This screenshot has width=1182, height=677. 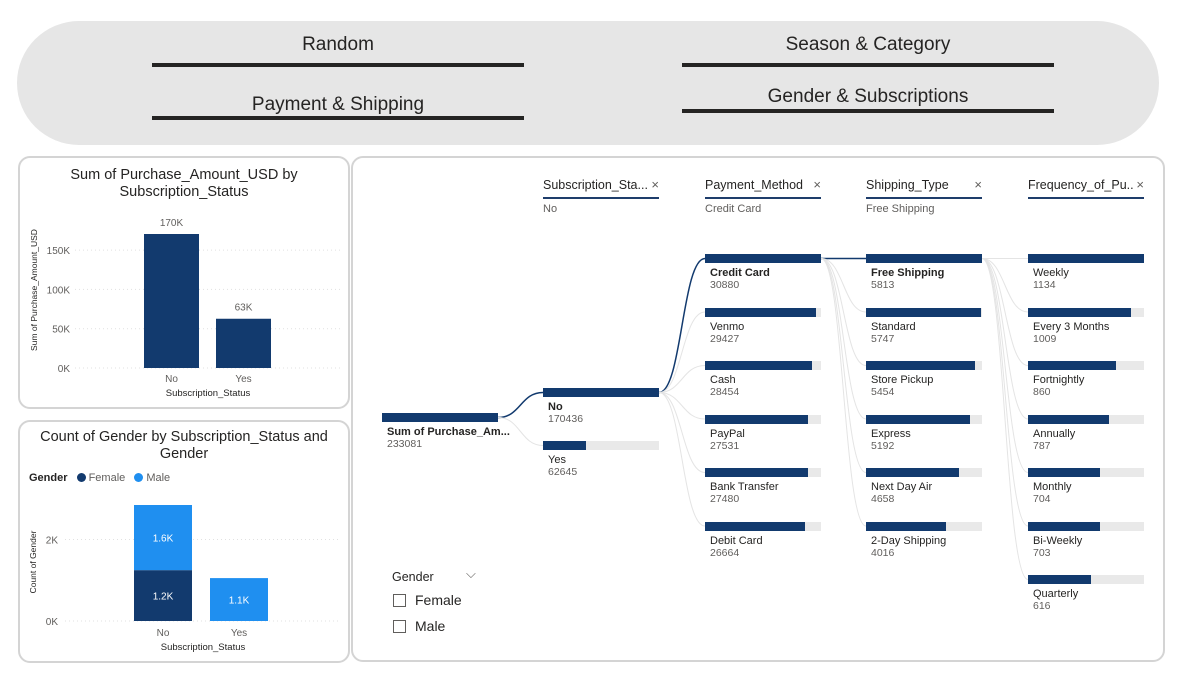 What do you see at coordinates (908, 273) in the screenshot?
I see `node-label: Free Shipping` at bounding box center [908, 273].